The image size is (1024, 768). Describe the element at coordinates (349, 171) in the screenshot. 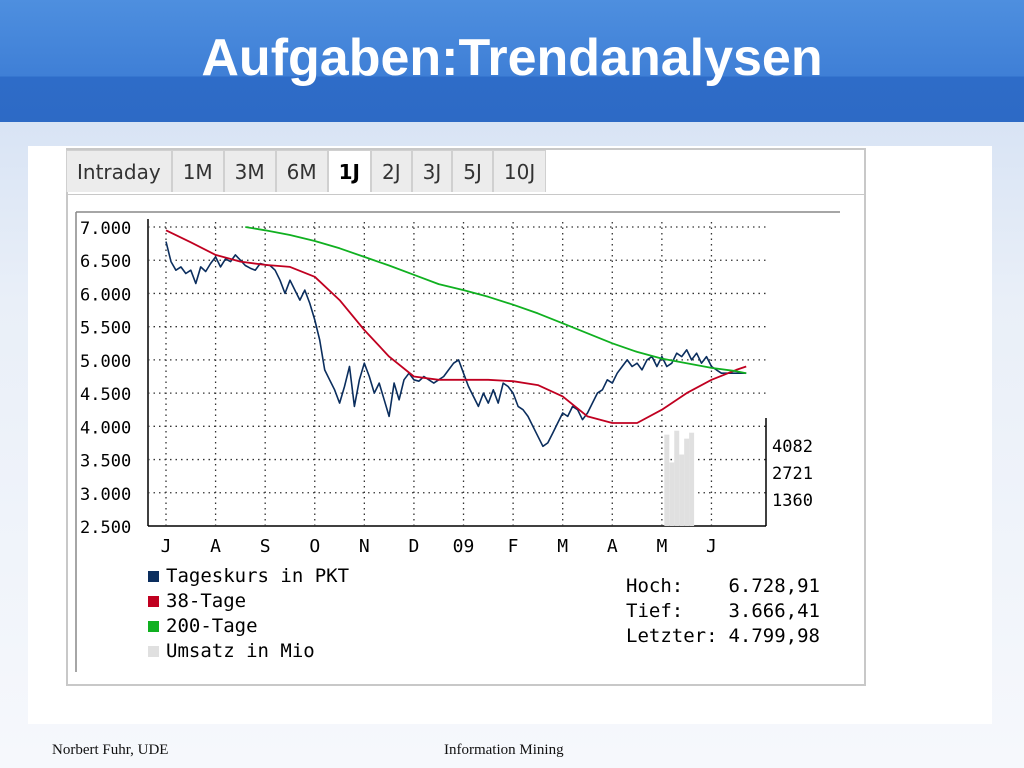

I see `tab-1j: 1J` at that location.